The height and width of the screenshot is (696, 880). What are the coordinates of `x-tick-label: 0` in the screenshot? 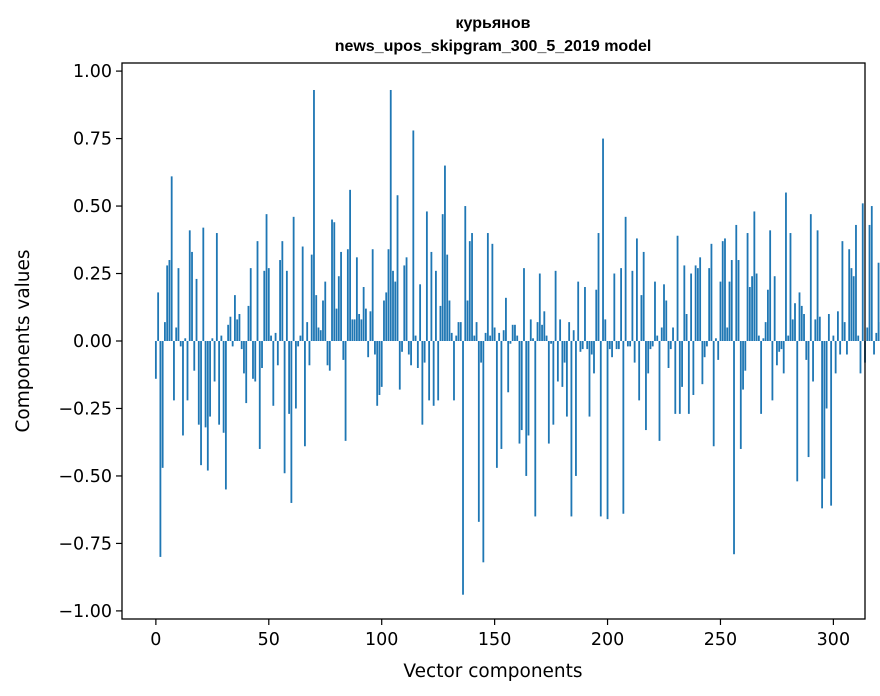 It's located at (155, 640).